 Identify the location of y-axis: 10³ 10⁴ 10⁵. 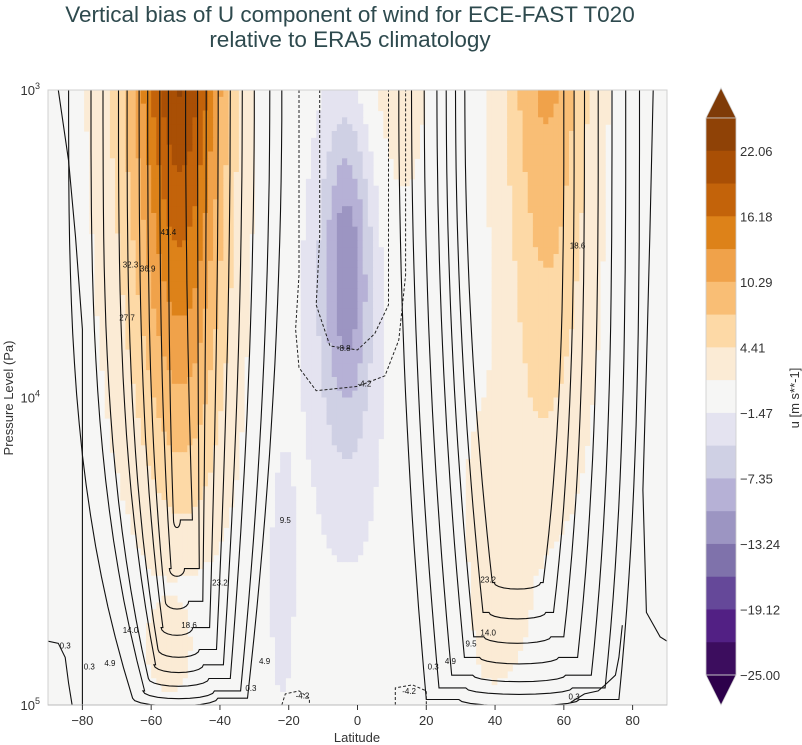
(30, 397).